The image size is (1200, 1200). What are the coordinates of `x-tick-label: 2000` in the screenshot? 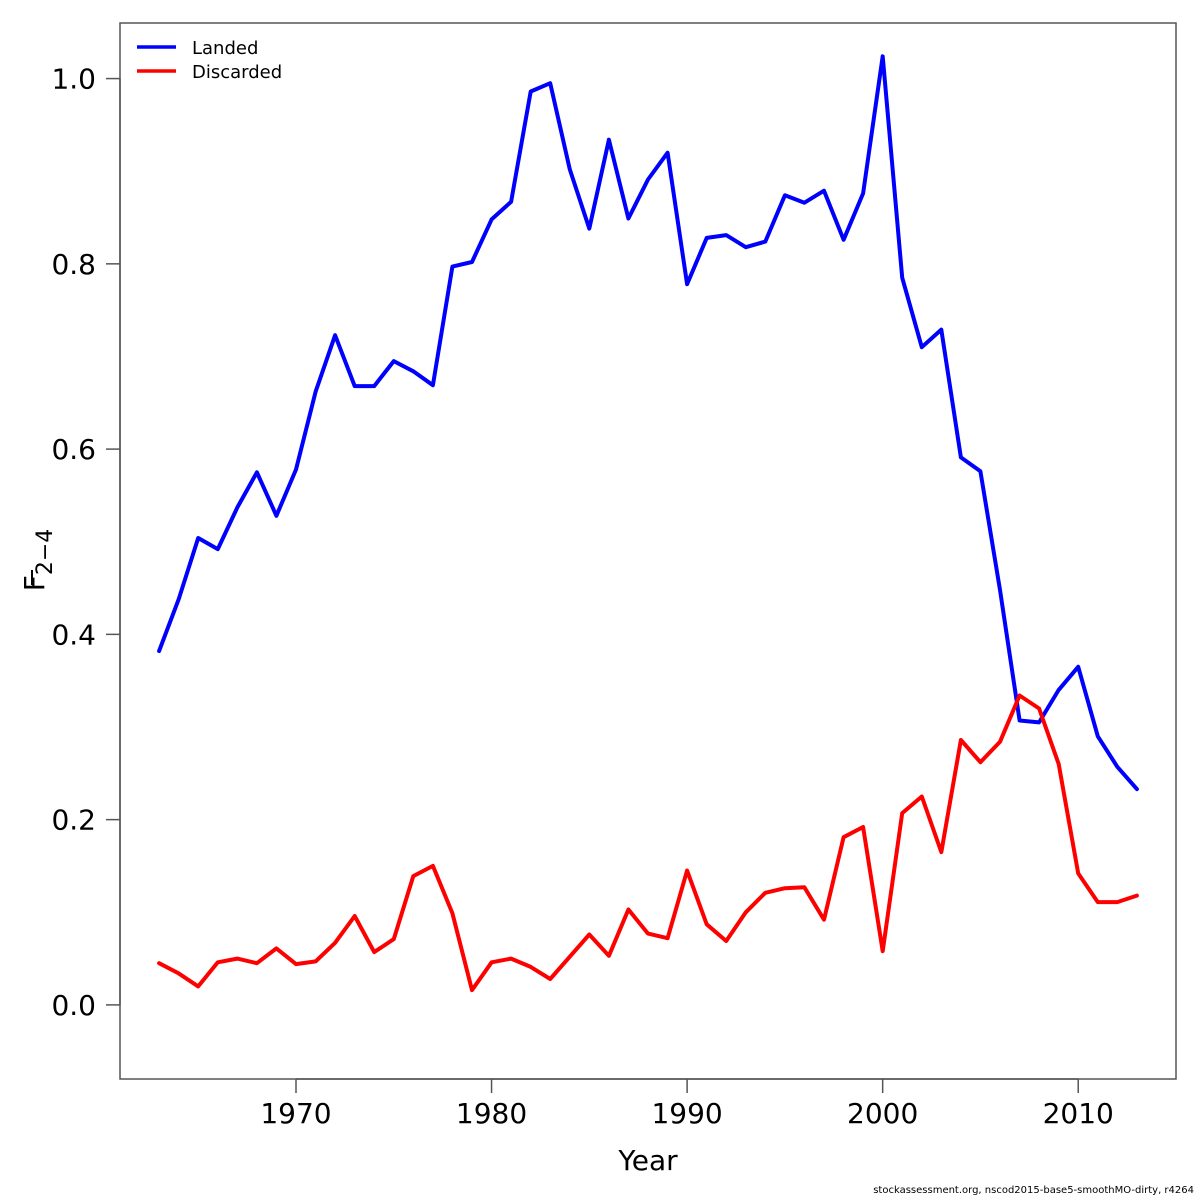 It's located at (882, 1113).